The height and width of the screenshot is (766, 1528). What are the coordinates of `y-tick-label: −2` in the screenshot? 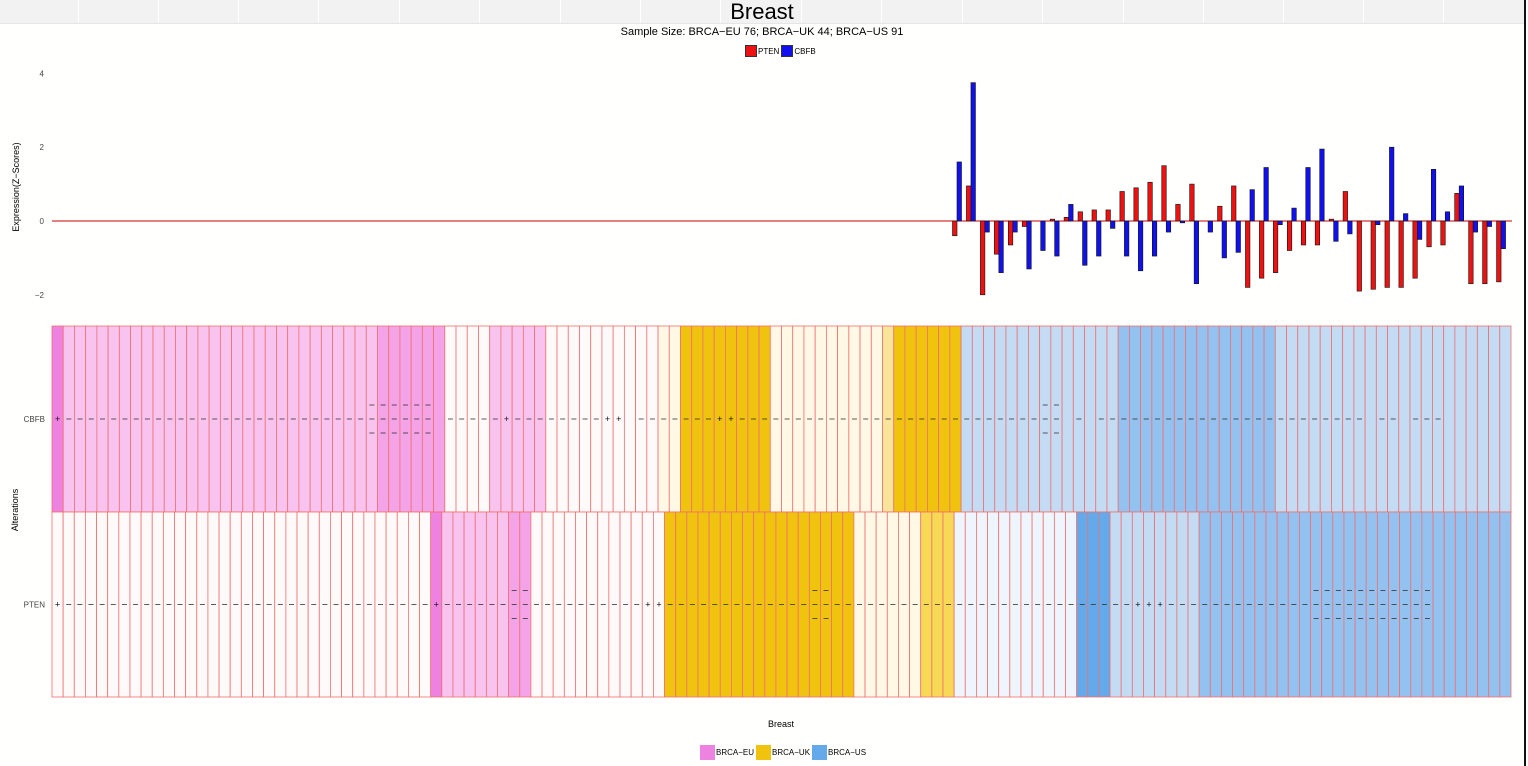 It's located at (40, 295).